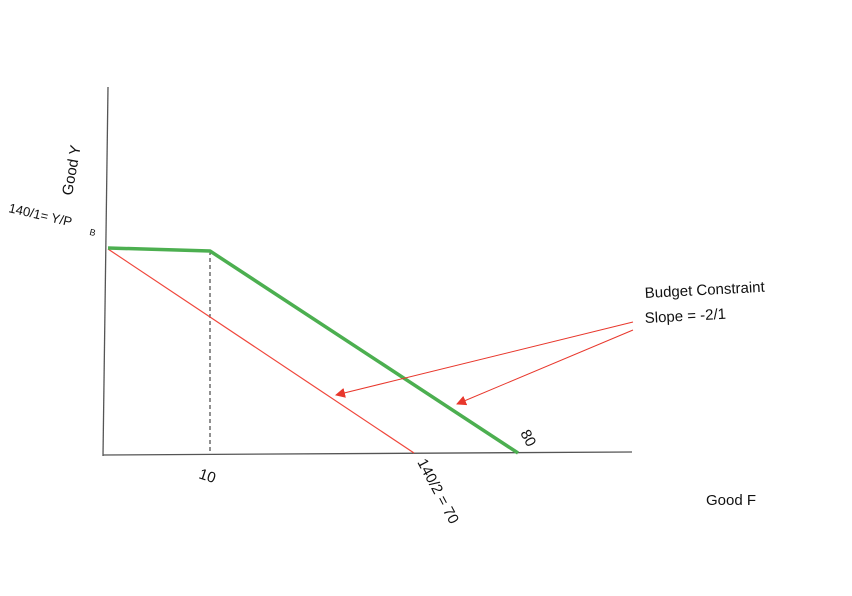  What do you see at coordinates (40, 214) in the screenshot?
I see `y-intercept-text: 140/1= Y/P` at bounding box center [40, 214].